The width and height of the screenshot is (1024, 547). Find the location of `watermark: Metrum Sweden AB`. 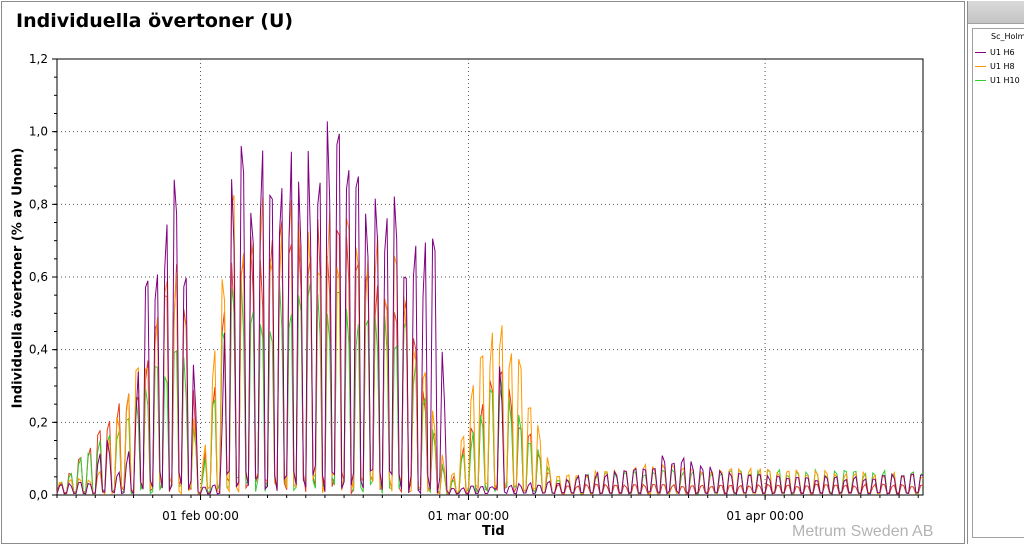

watermark: Metrum Sweden AB is located at coordinates (863, 531).